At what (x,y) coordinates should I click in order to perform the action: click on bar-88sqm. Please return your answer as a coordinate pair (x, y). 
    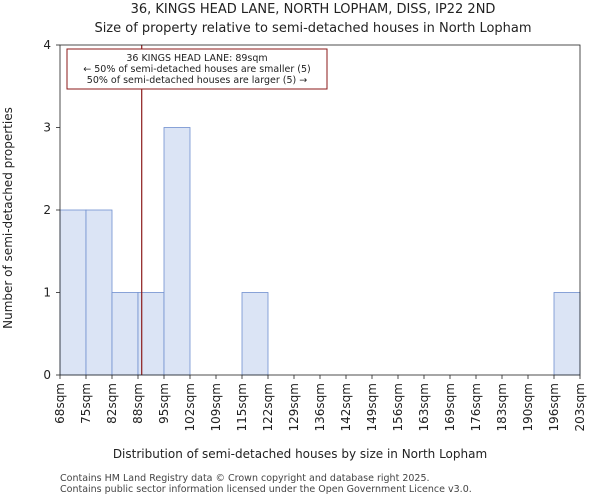
    Looking at the image, I should click on (151, 334).